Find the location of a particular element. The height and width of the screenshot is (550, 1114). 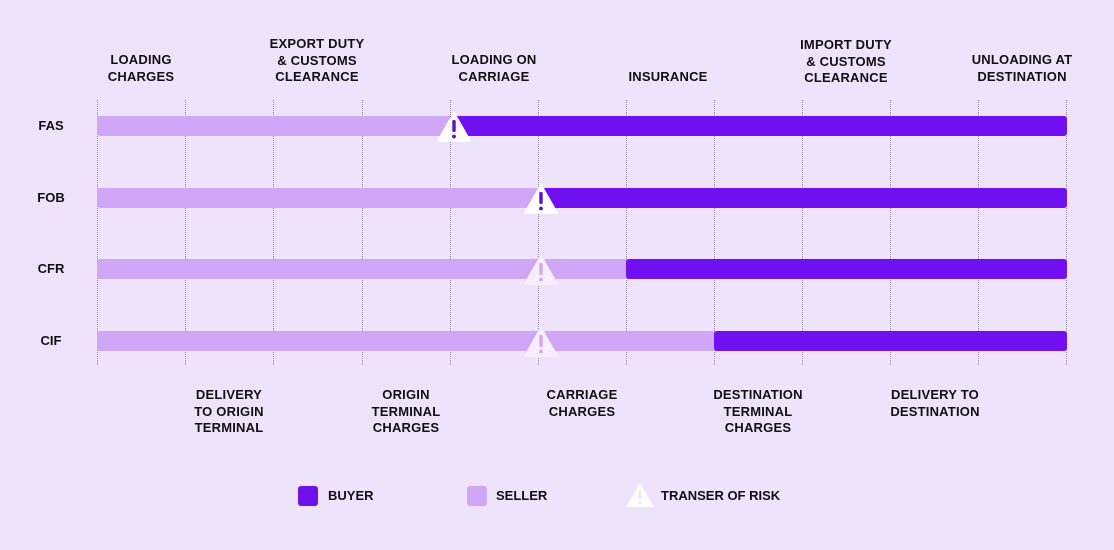

label-carriage-charges: CARRIAGE CHARGES is located at coordinates (582, 403).